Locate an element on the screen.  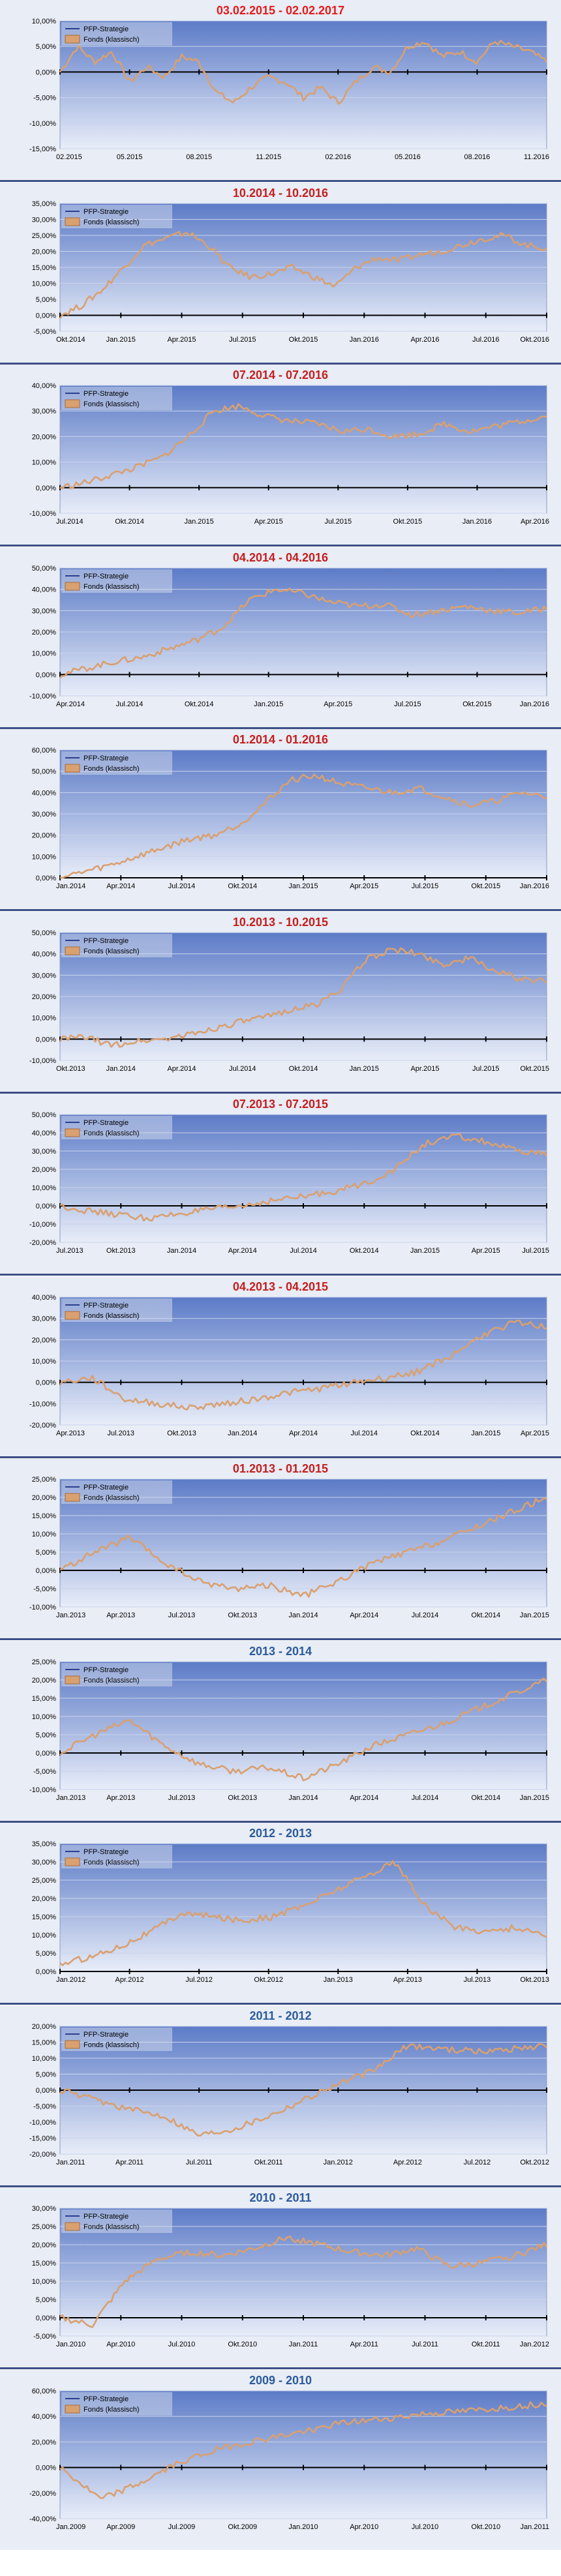
x-tick-label: Okt.2011 is located at coordinates (486, 2344).